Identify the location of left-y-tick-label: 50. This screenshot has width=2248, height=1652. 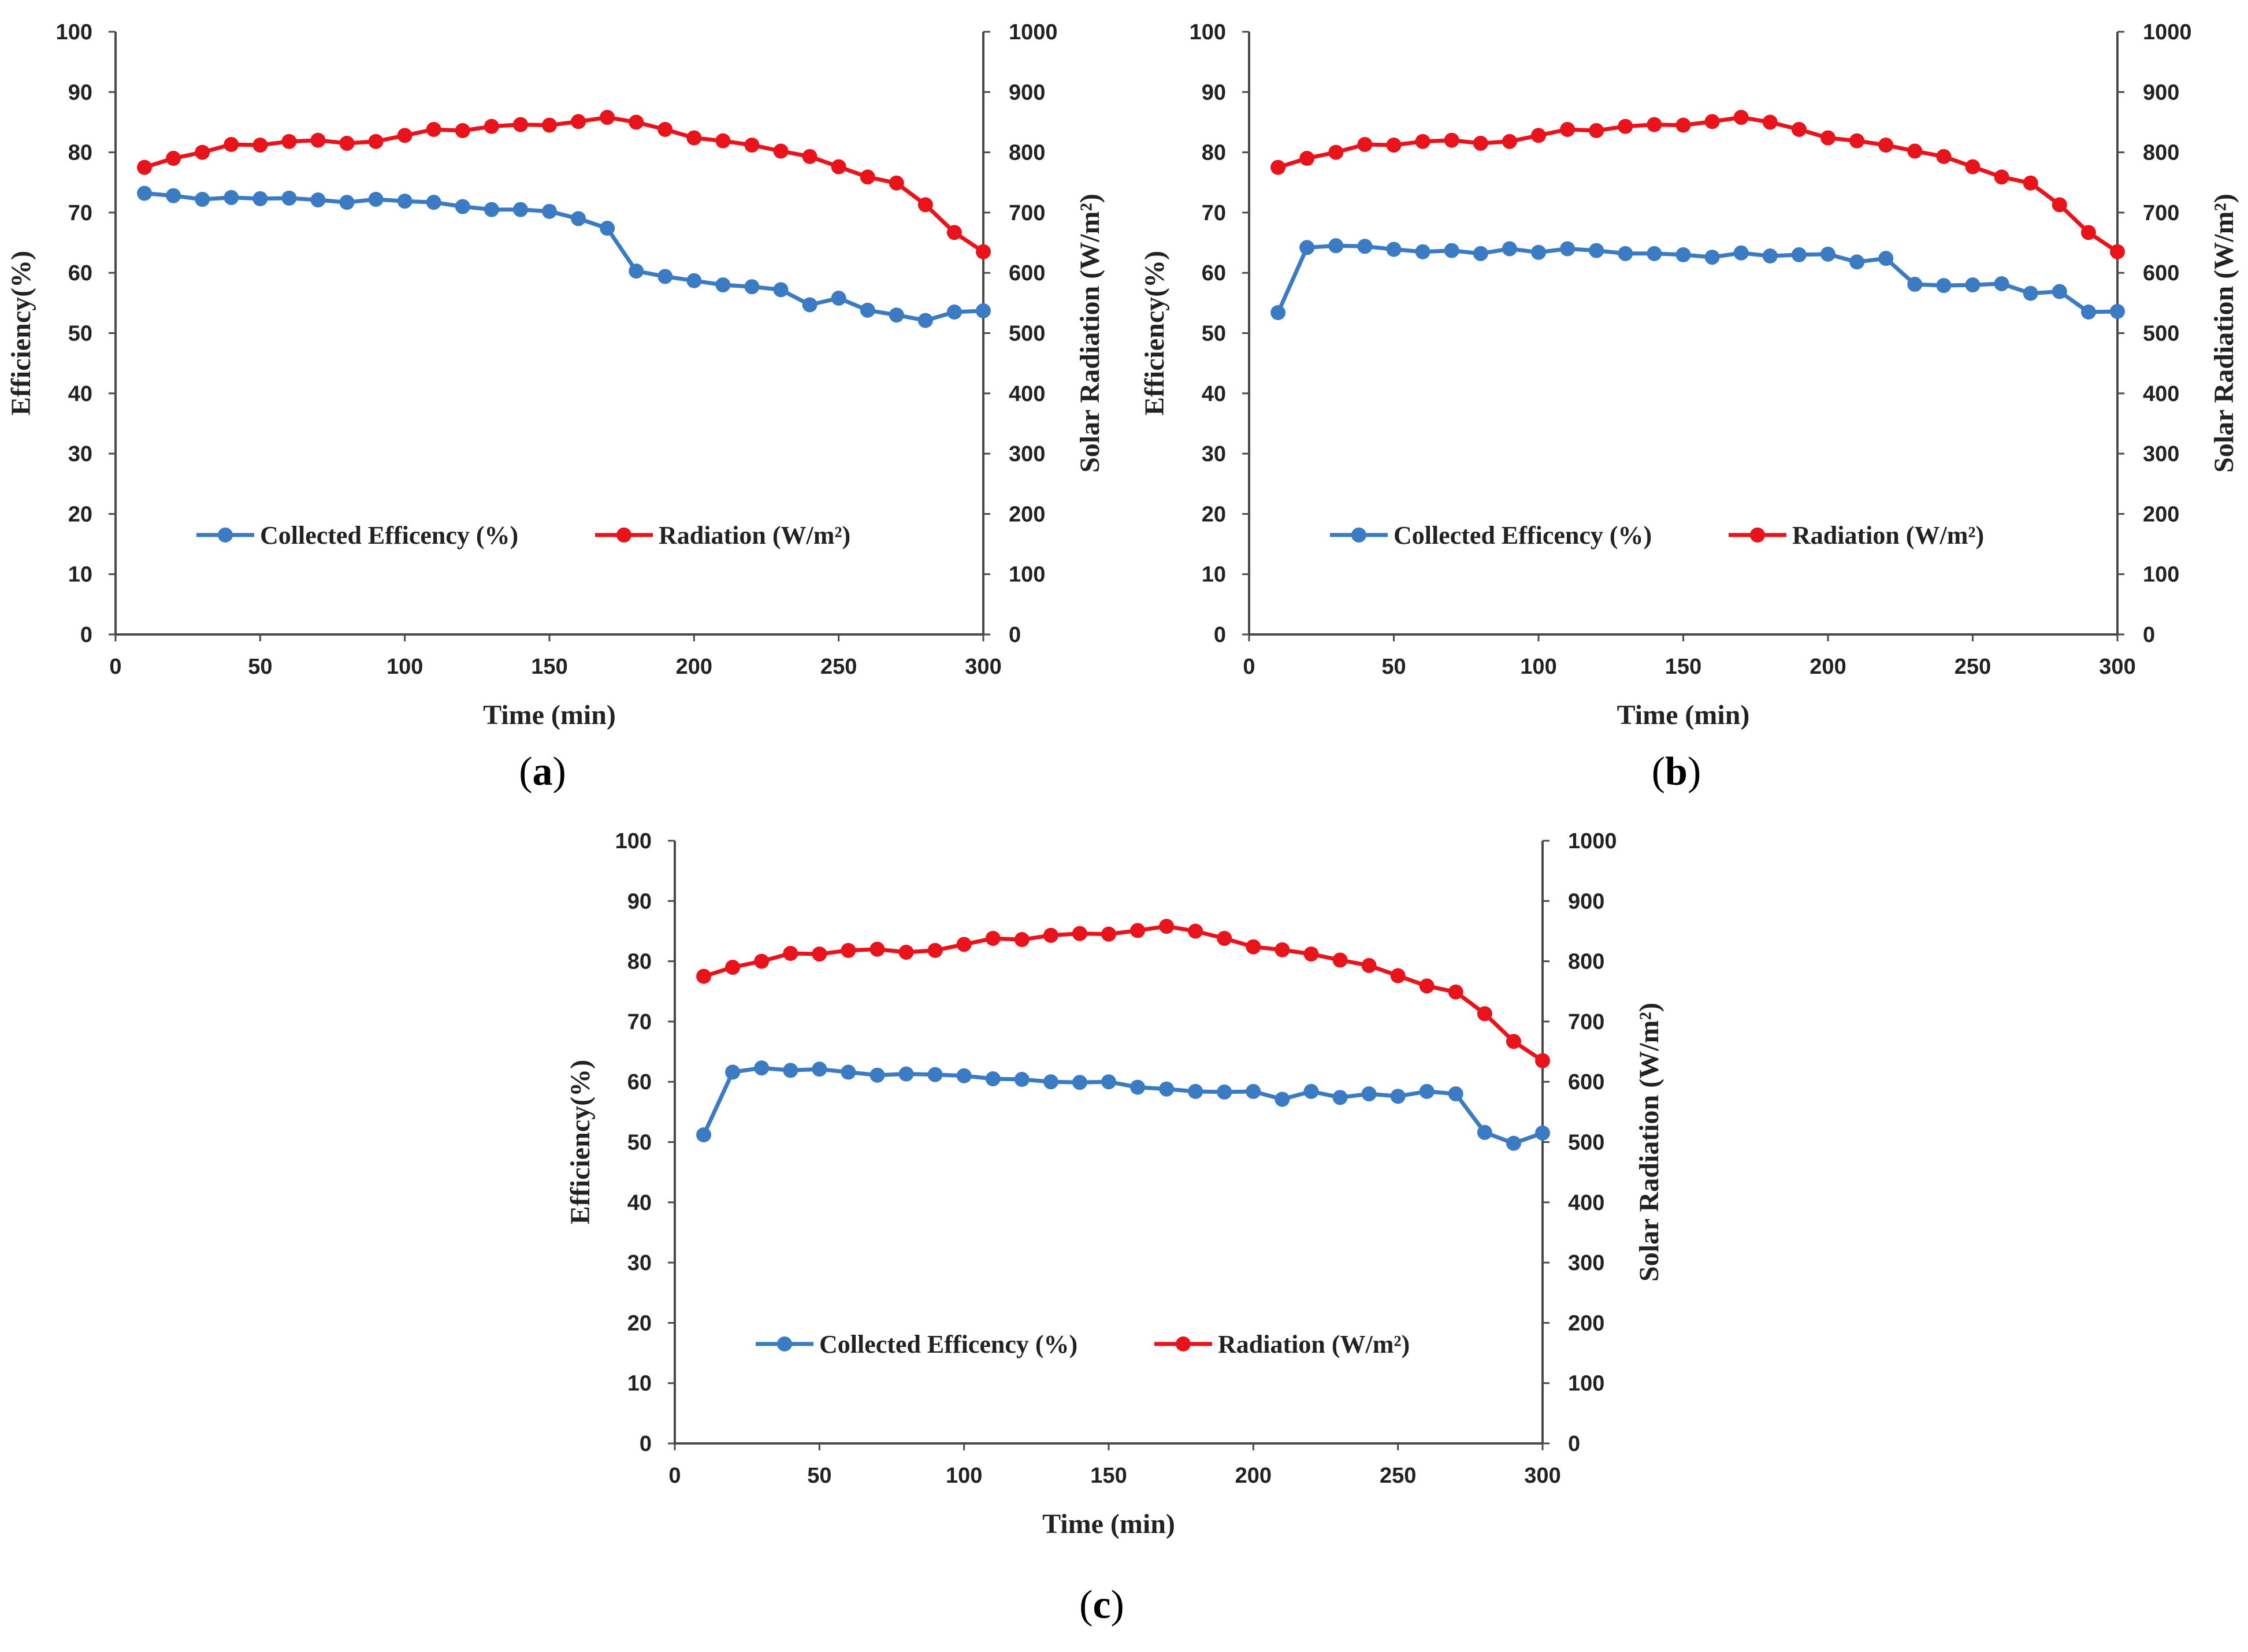
(80, 334).